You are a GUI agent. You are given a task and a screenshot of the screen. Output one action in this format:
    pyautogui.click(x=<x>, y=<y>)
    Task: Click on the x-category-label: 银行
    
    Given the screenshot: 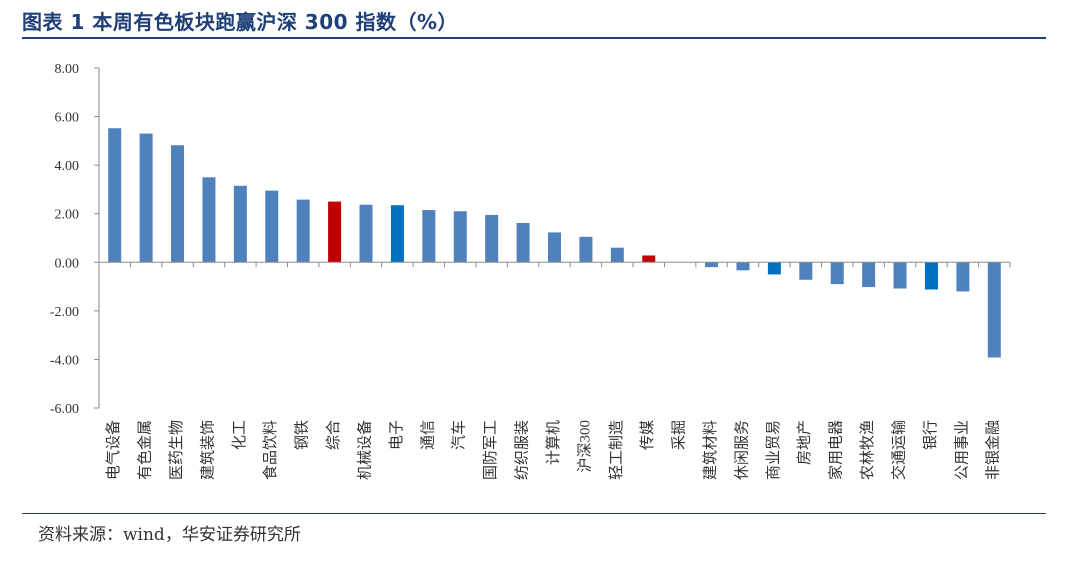 What is the action you would take?
    pyautogui.click(x=930, y=435)
    